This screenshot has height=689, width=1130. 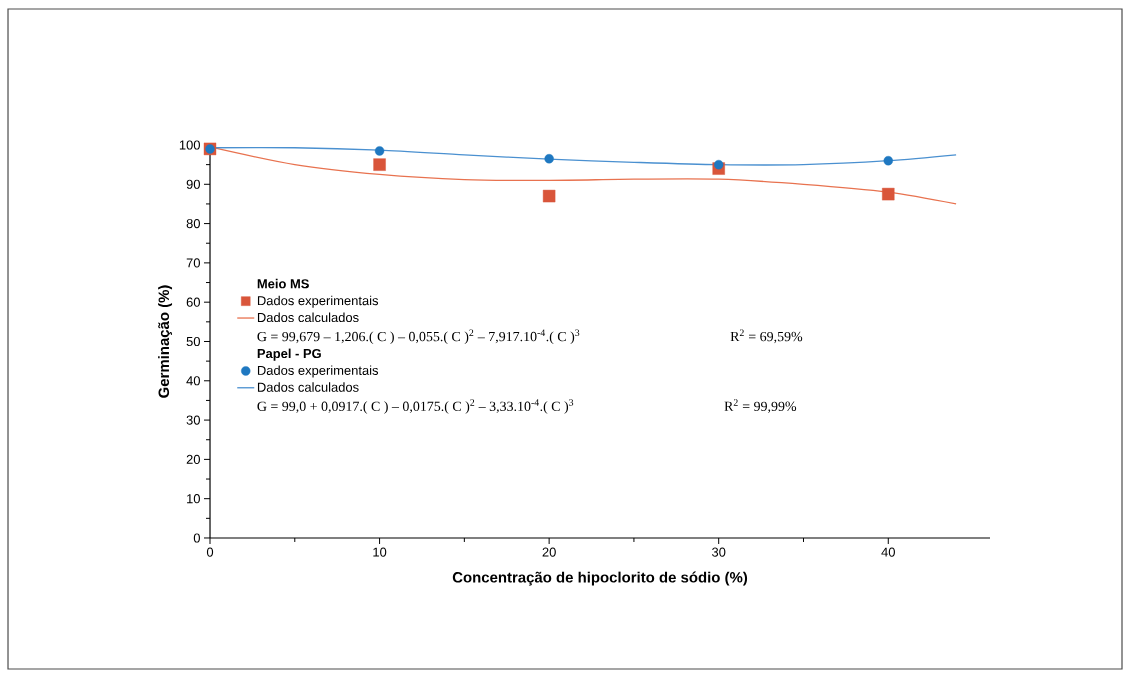 I want to click on y-tick-label: 40, so click(x=193, y=381).